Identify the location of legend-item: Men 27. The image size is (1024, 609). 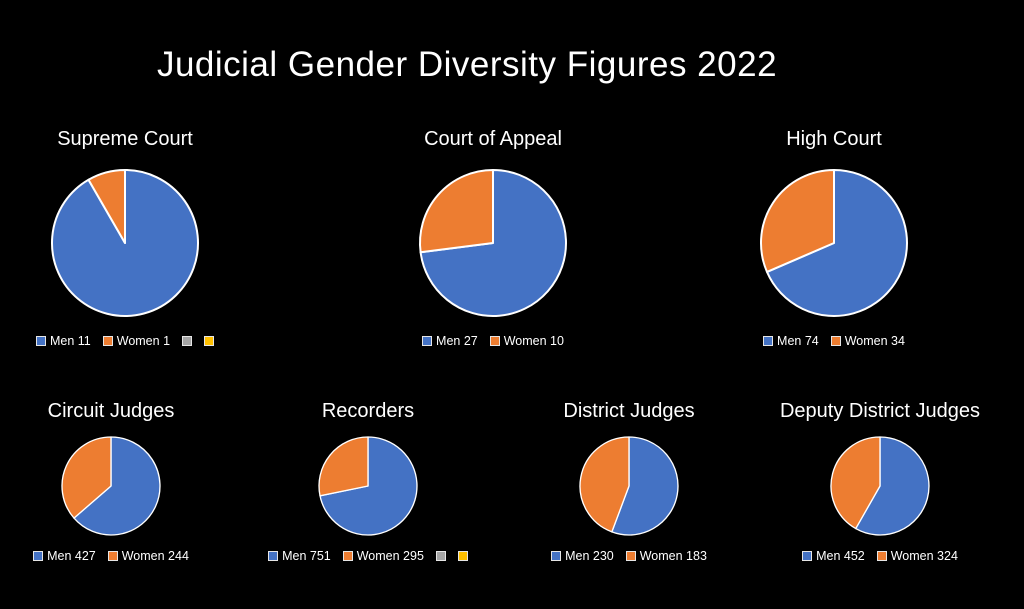
(450, 341).